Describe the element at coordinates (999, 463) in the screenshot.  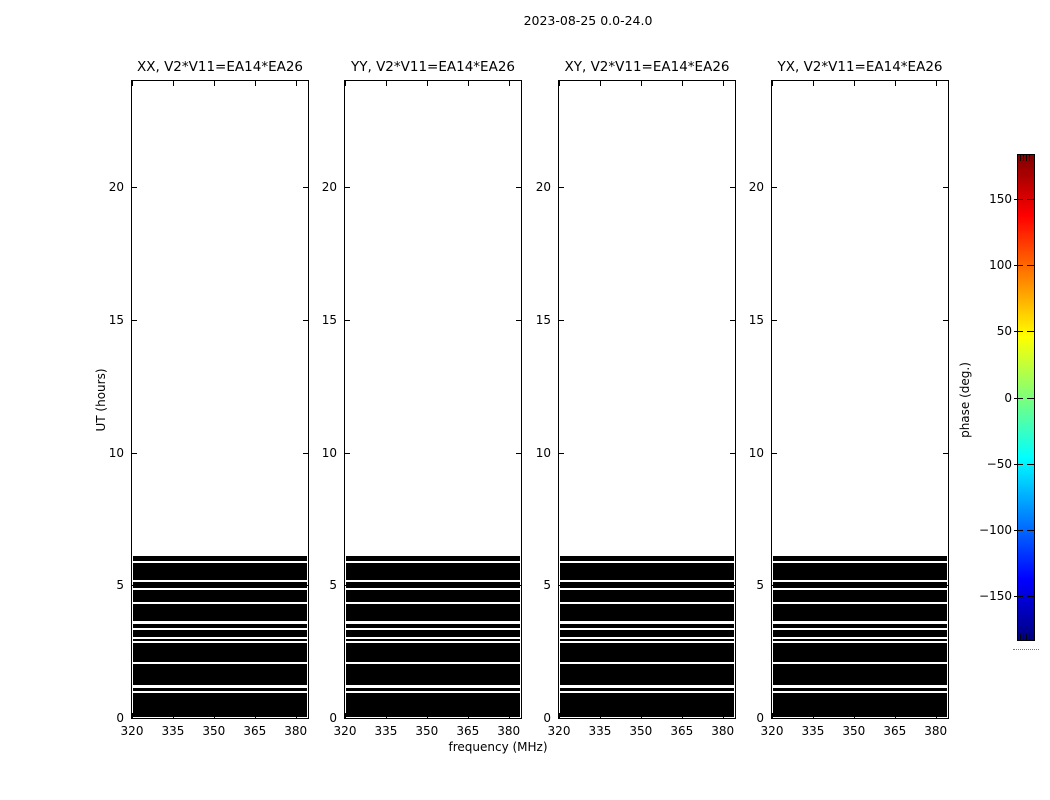
I see `colorbar-tick-label: −50` at that location.